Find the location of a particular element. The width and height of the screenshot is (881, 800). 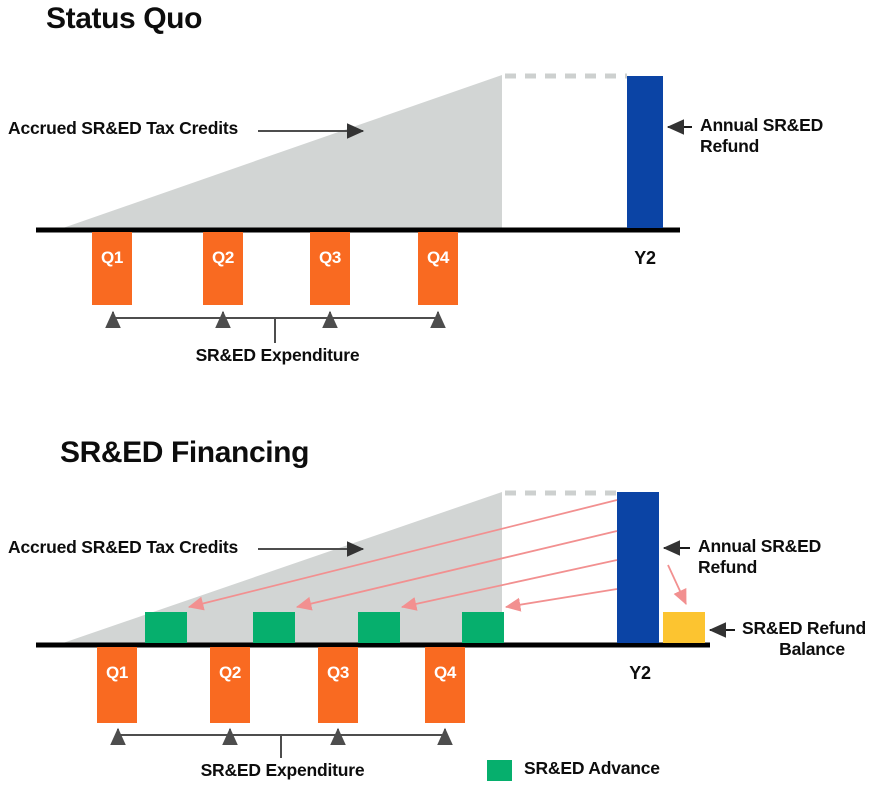

flow-arrow-q1 is located at coordinates (402, 555).